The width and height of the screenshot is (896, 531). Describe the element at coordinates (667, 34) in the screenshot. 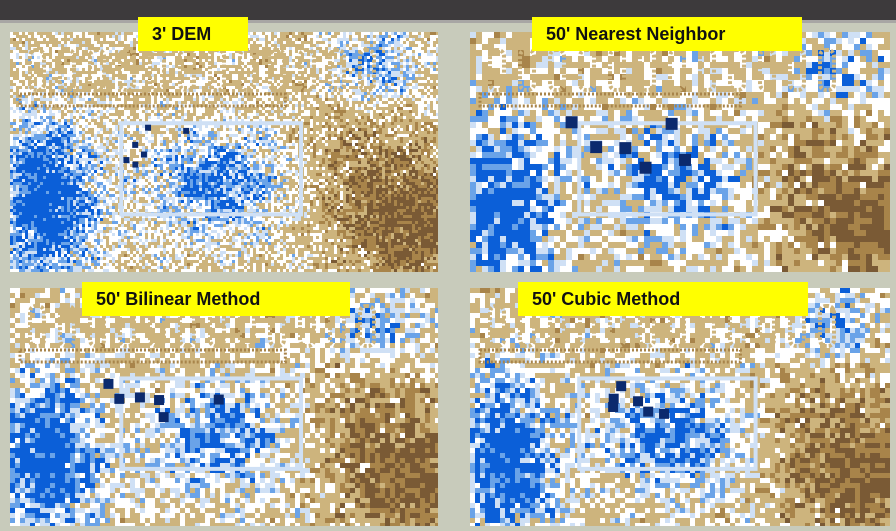

I see `panel-label-nearest-neighbor: 50' Nearest Neighbor` at that location.